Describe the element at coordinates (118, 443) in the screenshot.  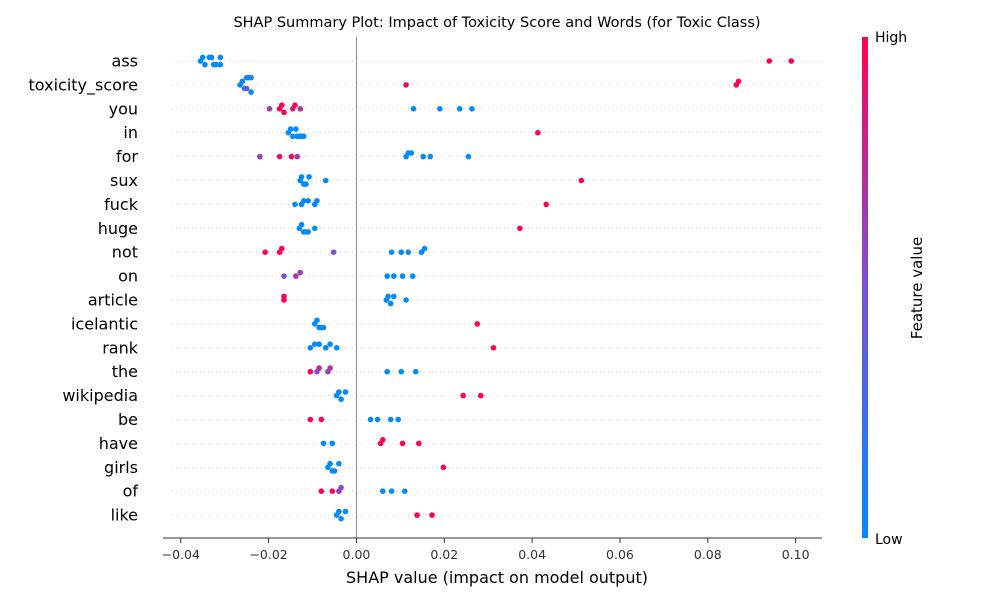
I see `feature-label: have` at that location.